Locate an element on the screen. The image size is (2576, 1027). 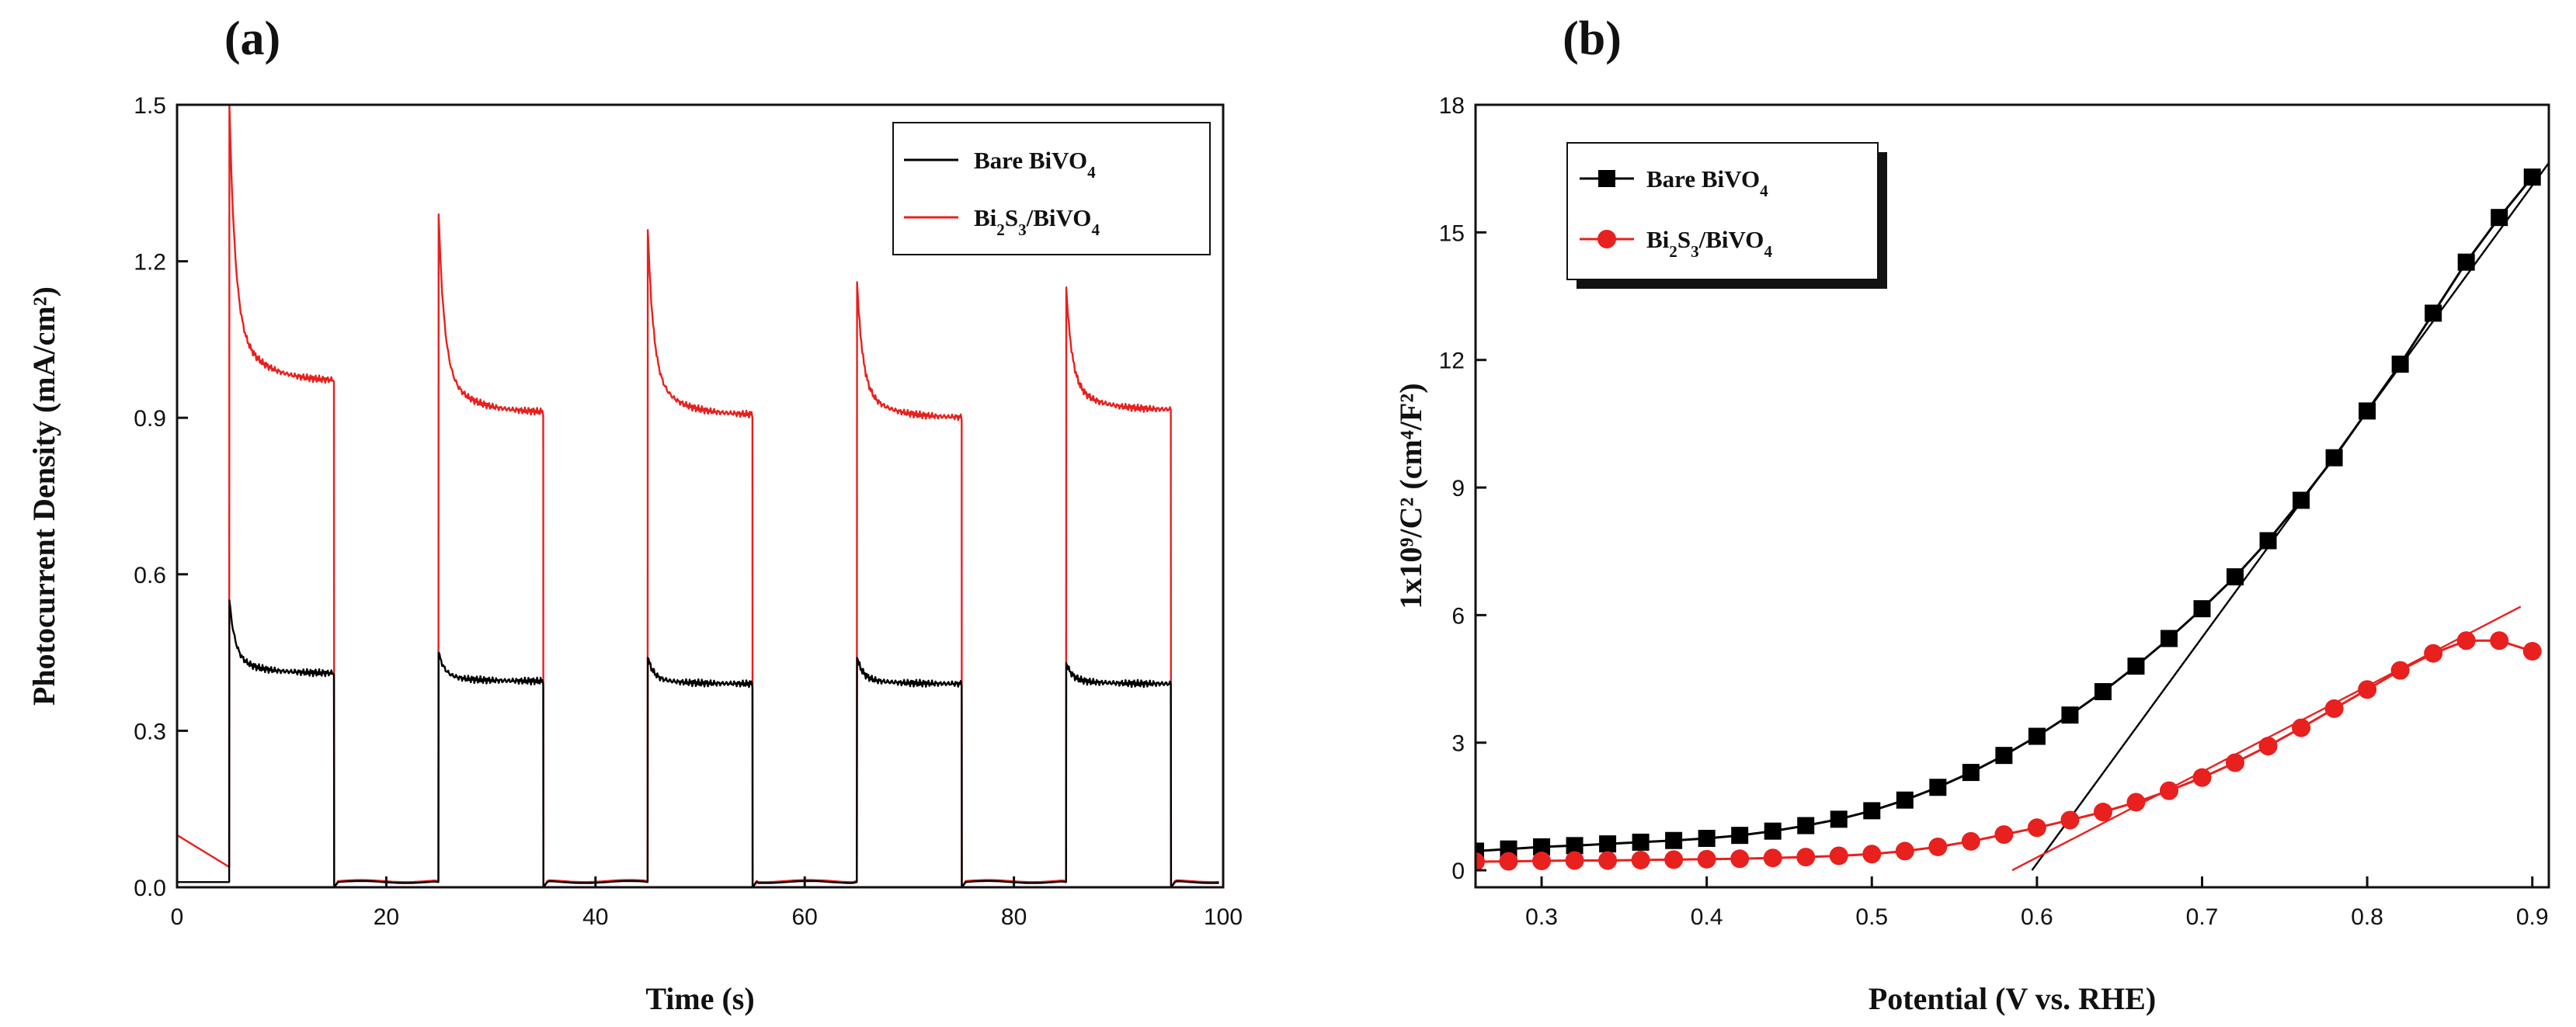
series-bare-bivo4-line is located at coordinates (698, 743).